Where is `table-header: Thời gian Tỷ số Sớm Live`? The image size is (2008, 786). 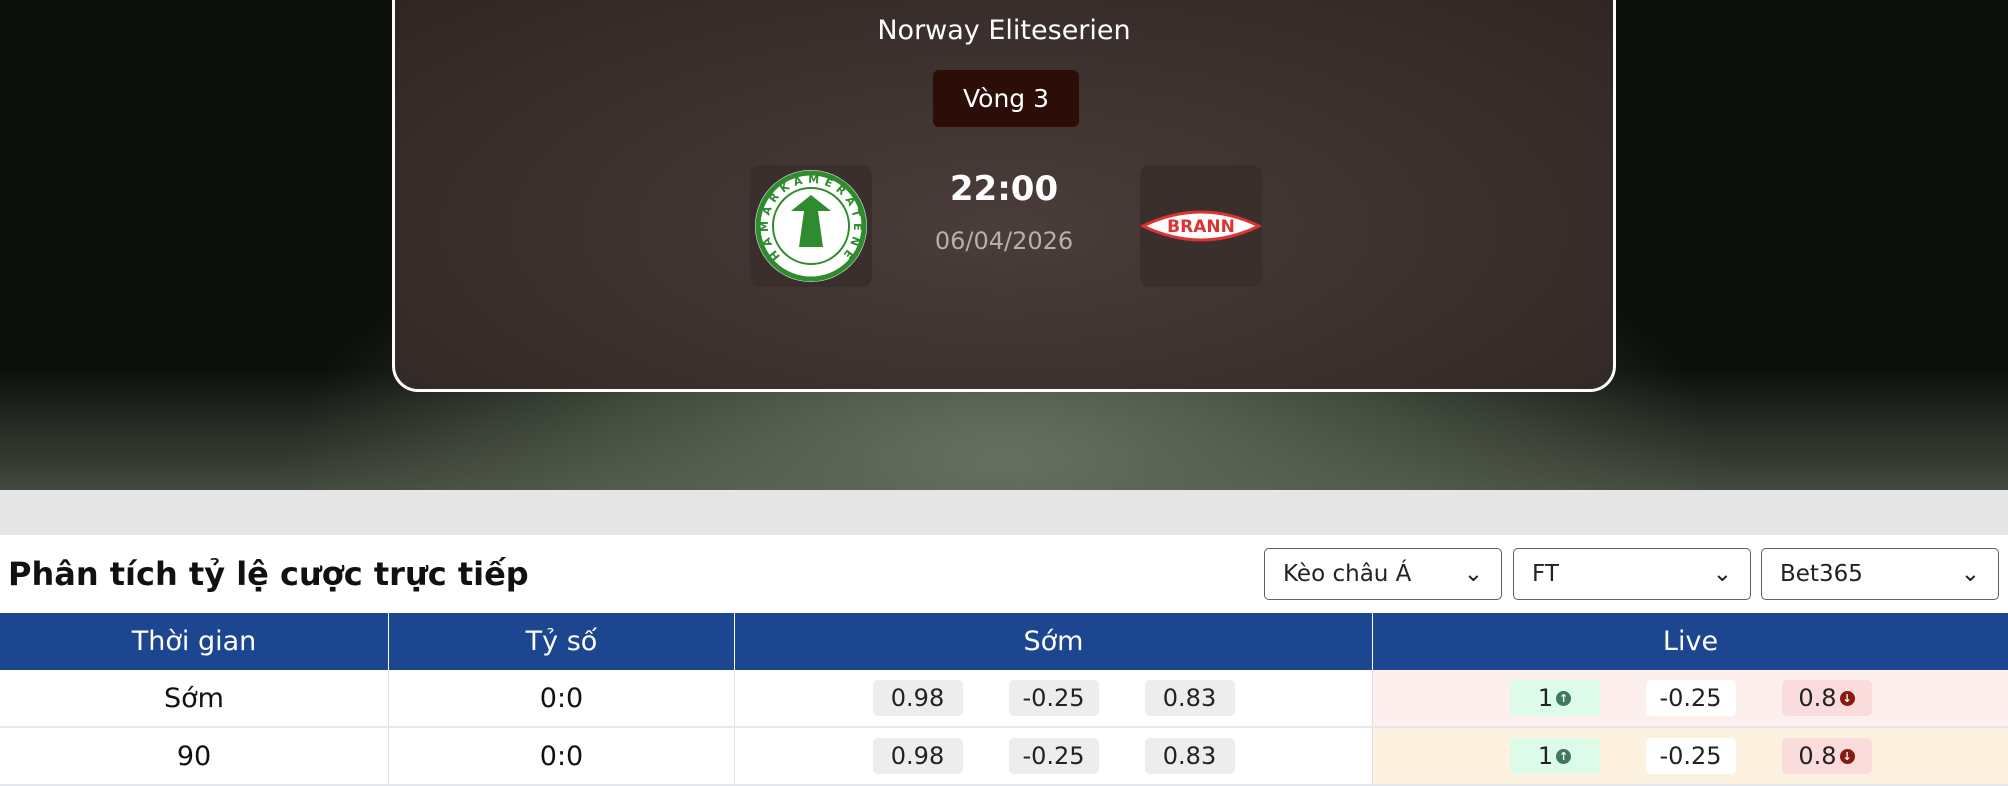
table-header: Thời gian Tỷ số Sớm Live is located at coordinates (1004, 641).